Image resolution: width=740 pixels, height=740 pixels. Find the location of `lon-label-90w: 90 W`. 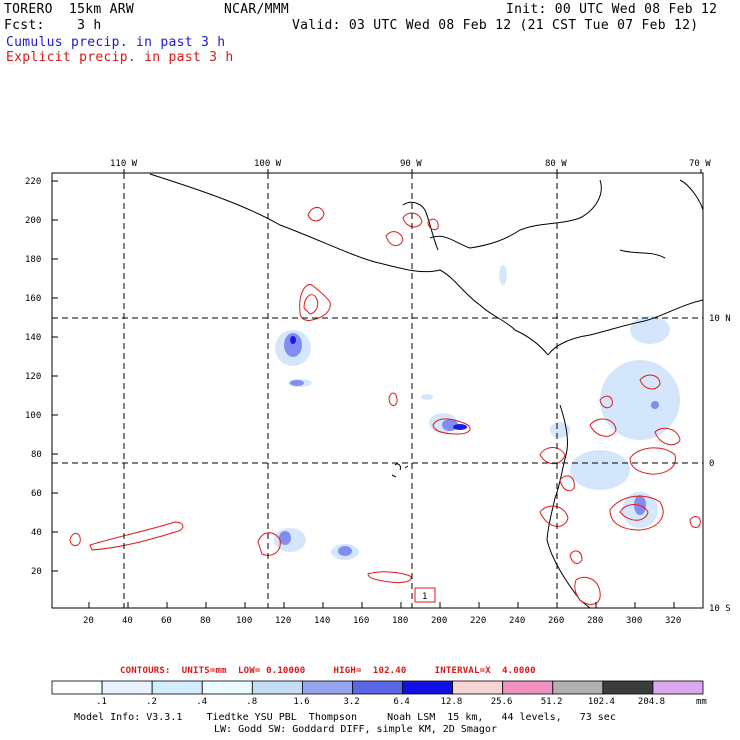

lon-label-90w: 90 W is located at coordinates (411, 164).